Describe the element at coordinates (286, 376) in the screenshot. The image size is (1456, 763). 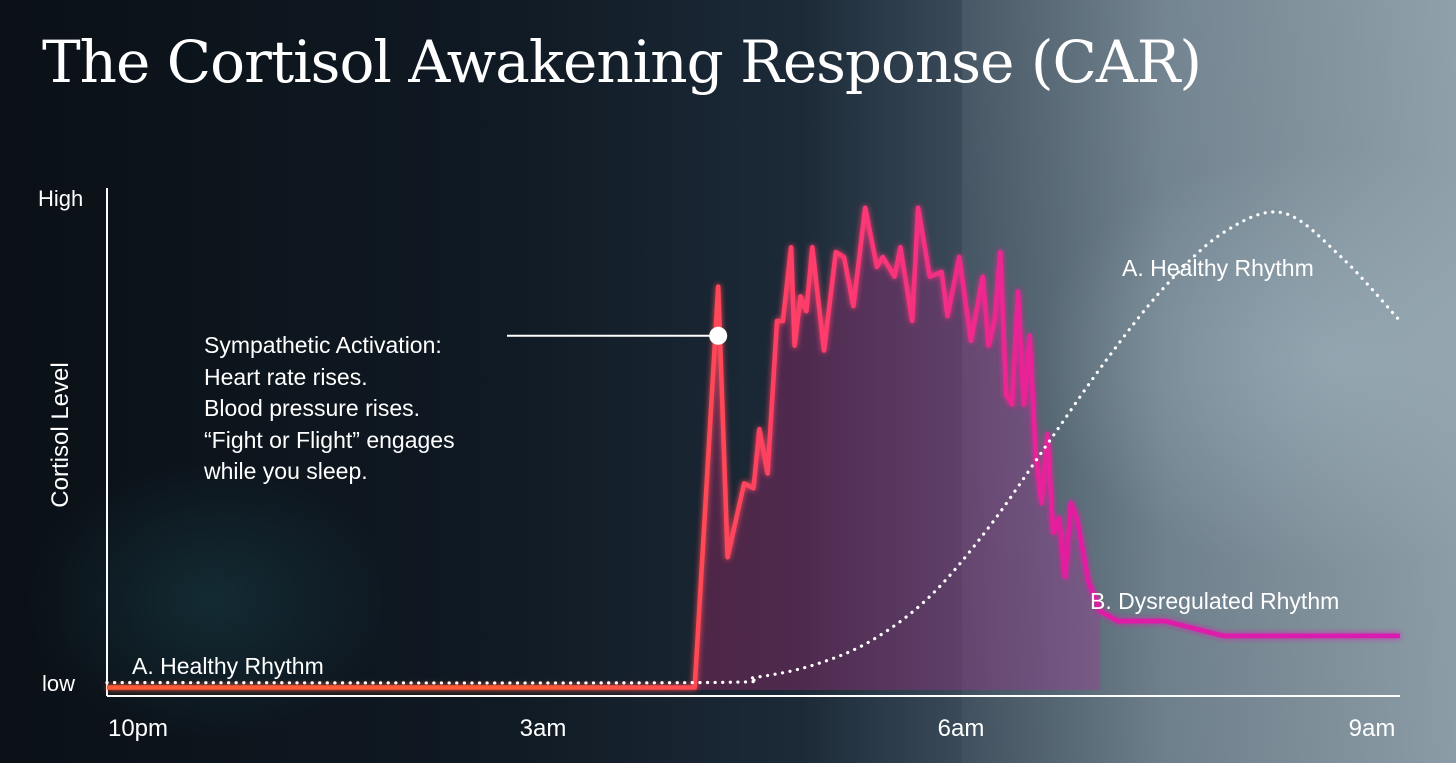
I see `annotation-line: Heart rate rises.` at that location.